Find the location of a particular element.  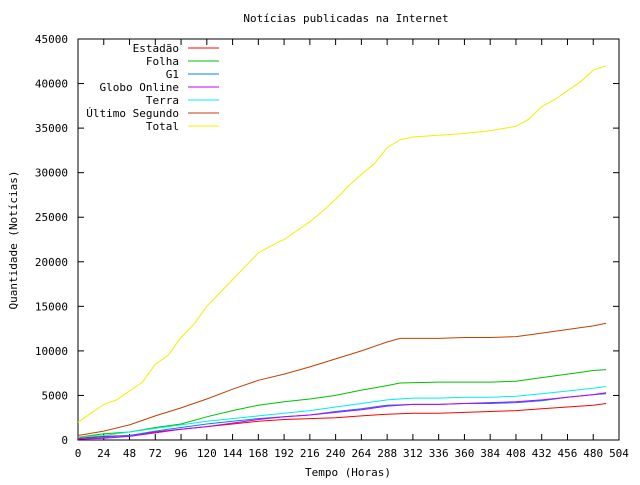

x-tick-label: 216 is located at coordinates (310, 453).